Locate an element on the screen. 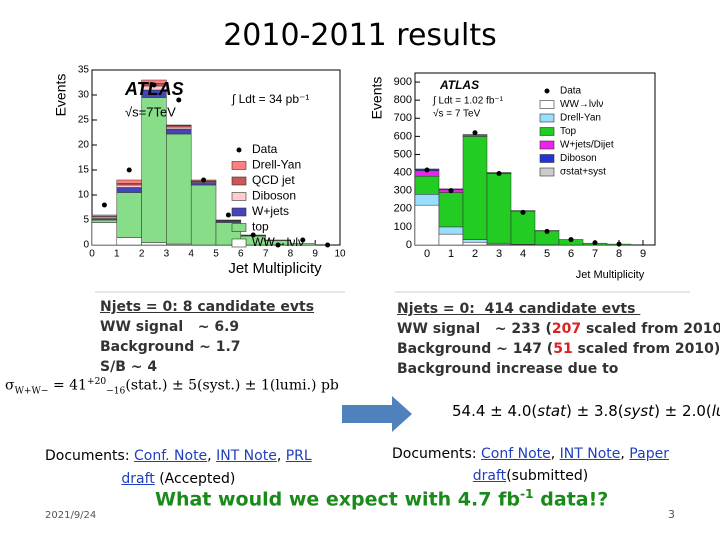  text-line: draft (Accepted) is located at coordinates (178, 479).